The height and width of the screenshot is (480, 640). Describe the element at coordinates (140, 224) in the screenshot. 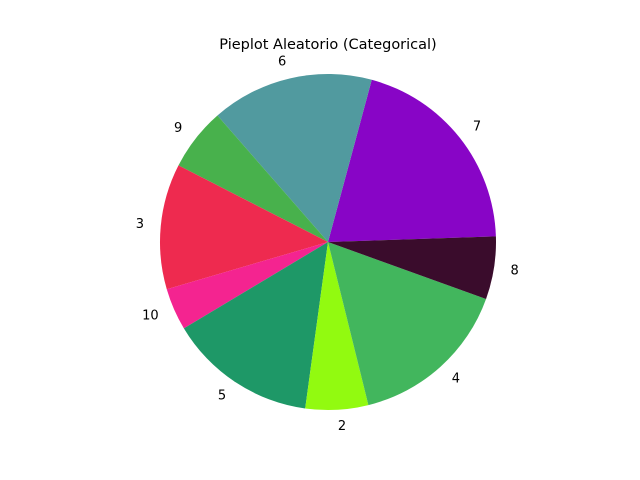

I see `pie-label-3: 3` at that location.